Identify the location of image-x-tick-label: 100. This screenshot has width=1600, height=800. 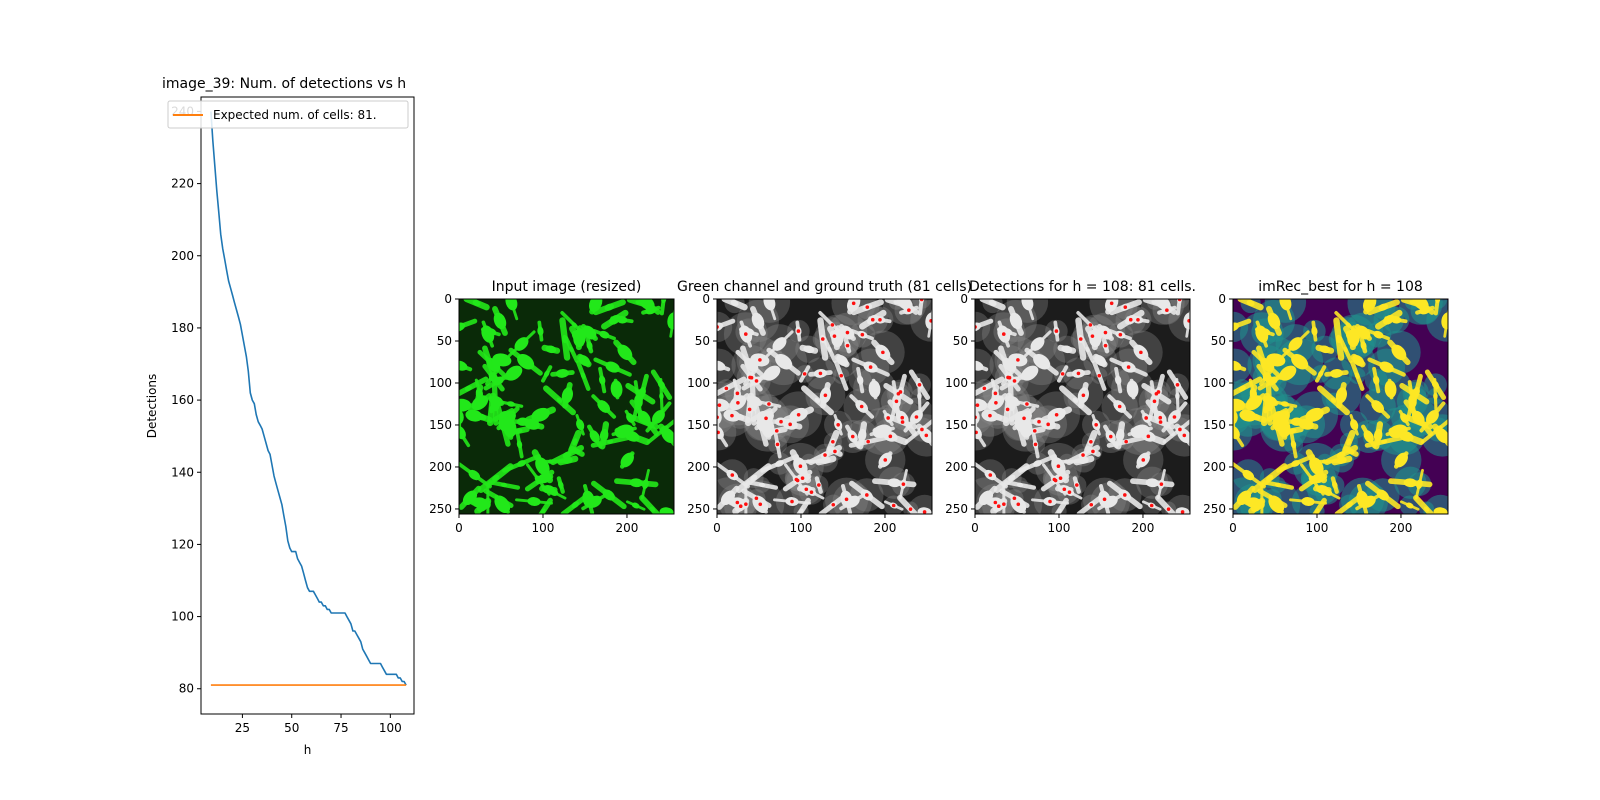
(1059, 528).